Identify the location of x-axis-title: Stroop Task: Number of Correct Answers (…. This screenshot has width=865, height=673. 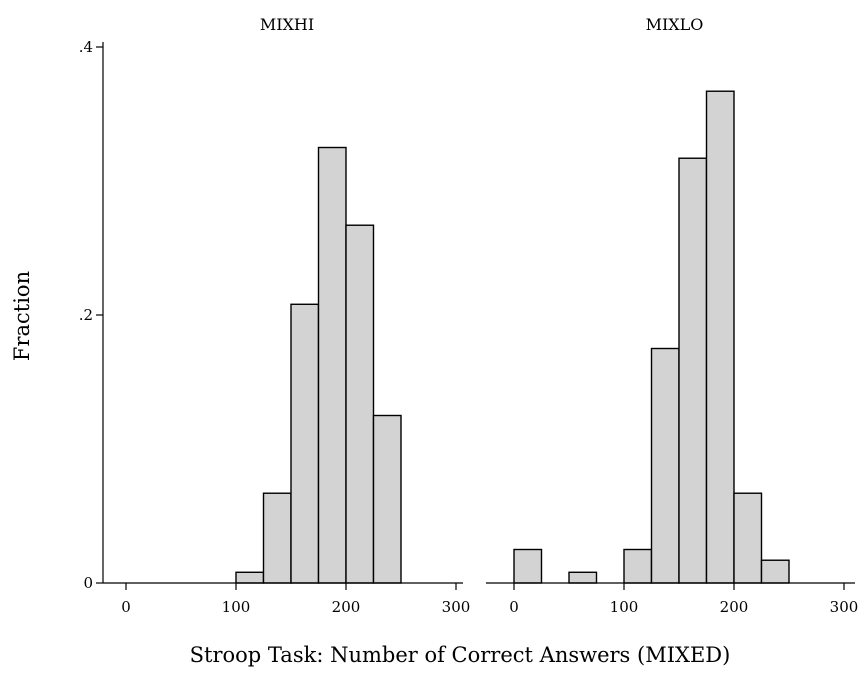
(460, 655).